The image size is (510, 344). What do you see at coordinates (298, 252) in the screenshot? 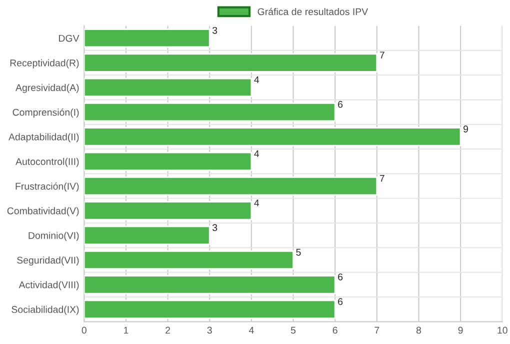
I see `data-label: 5` at bounding box center [298, 252].